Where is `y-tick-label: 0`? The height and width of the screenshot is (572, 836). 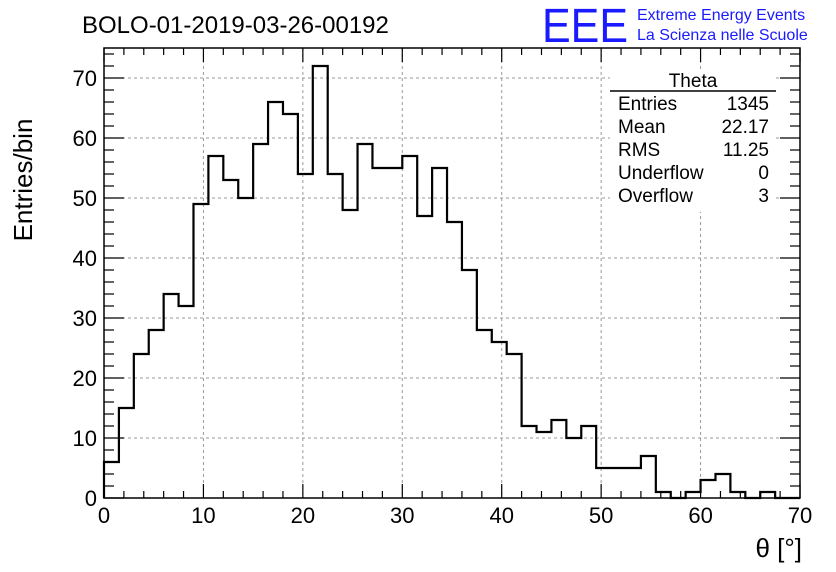
y-tick-label: 0 is located at coordinates (91, 498).